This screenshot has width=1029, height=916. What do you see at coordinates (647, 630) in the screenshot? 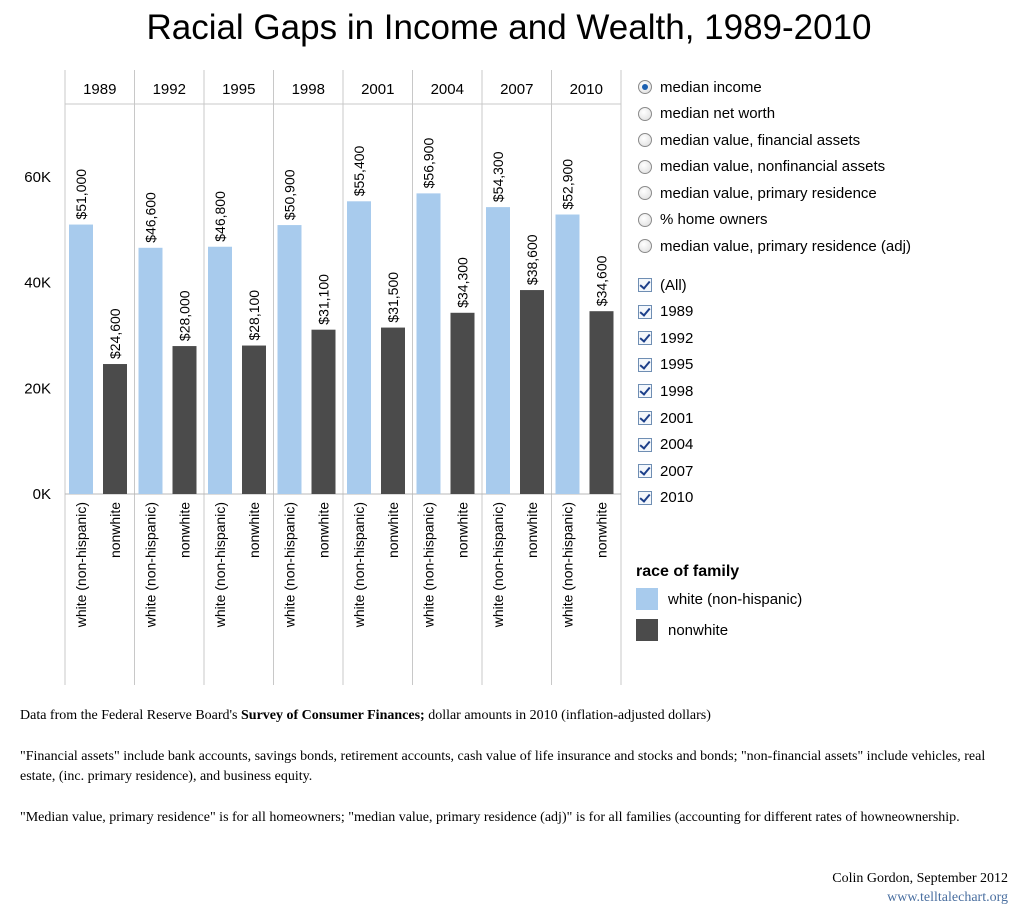
I see `legend-swatch-nonwhite` at bounding box center [647, 630].